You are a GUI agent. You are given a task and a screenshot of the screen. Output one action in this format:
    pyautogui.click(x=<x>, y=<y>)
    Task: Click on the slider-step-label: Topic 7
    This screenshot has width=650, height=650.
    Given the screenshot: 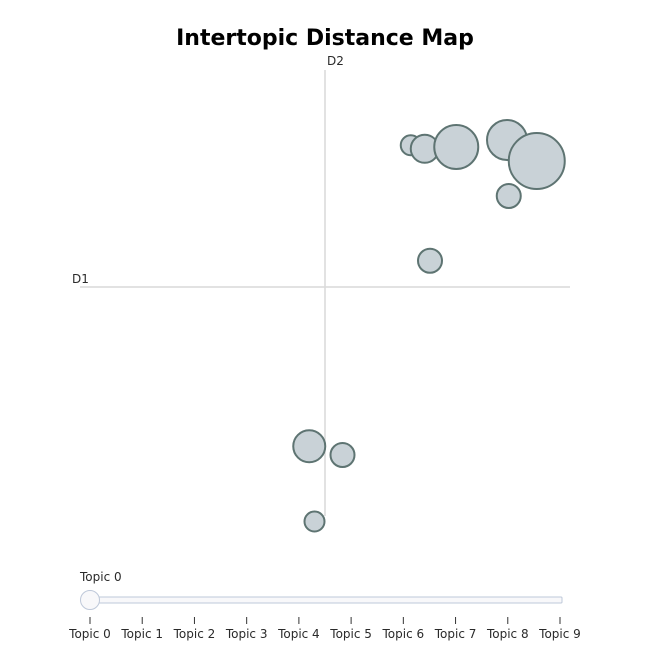 What is the action you would take?
    pyautogui.click(x=455, y=634)
    